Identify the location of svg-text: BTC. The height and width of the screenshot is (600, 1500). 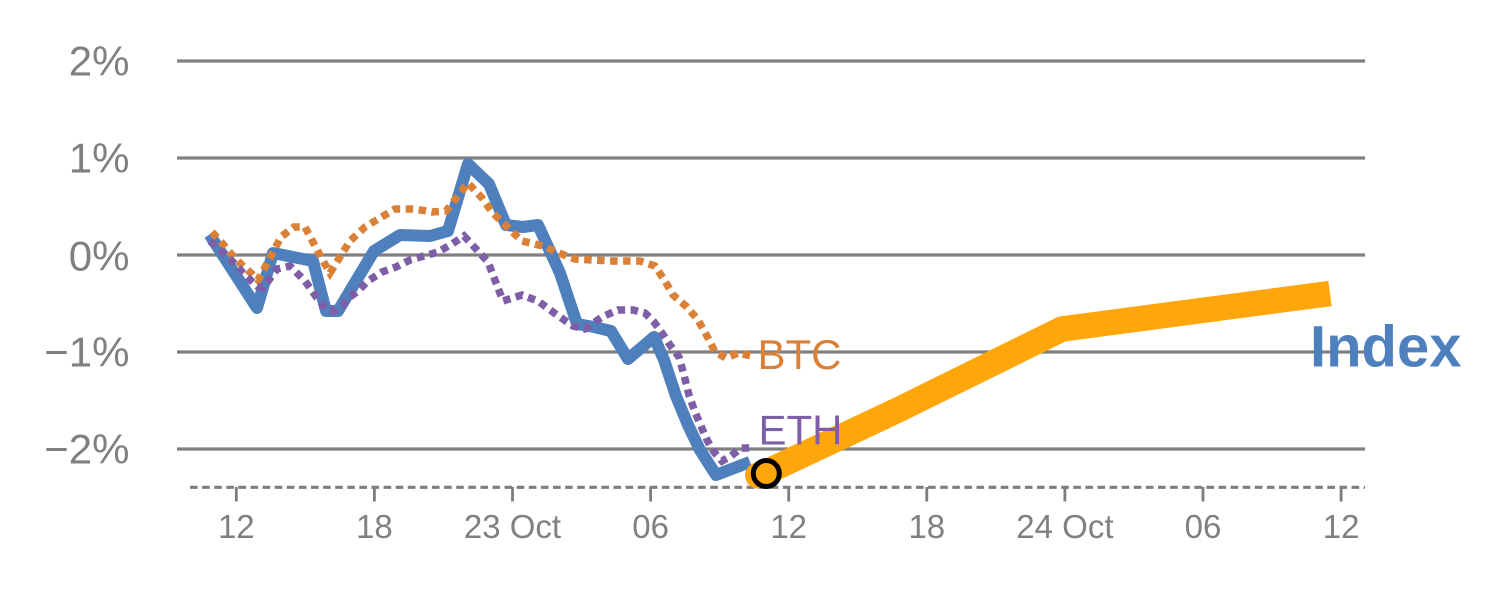
(800, 354).